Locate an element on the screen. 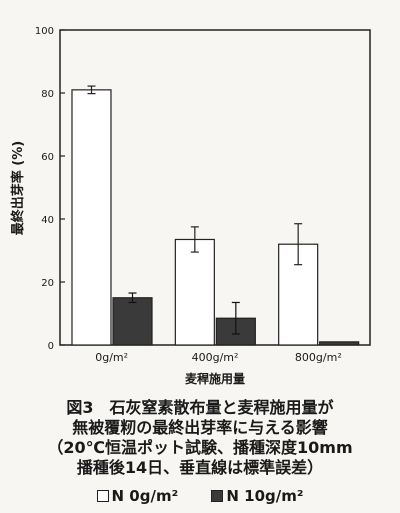 The height and width of the screenshot is (513, 400). x-axis: 0g/m² 400g/m² 800g/m² is located at coordinates (218, 357).